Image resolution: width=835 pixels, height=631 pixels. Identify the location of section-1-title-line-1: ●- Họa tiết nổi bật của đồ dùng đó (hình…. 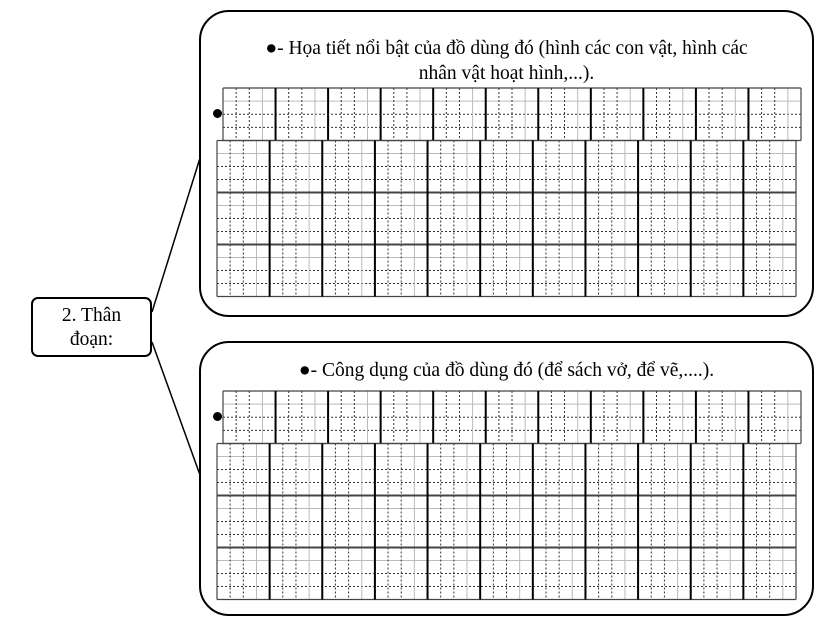
(506, 48).